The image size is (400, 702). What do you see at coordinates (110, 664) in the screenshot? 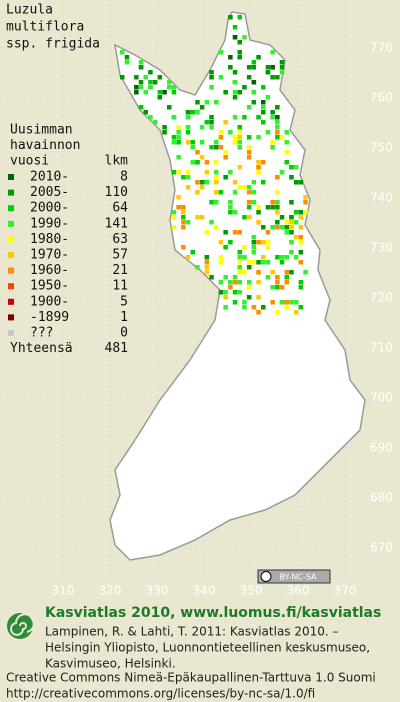
I see `citation-line: Kasvimuseo, Helsinki.` at bounding box center [110, 664].